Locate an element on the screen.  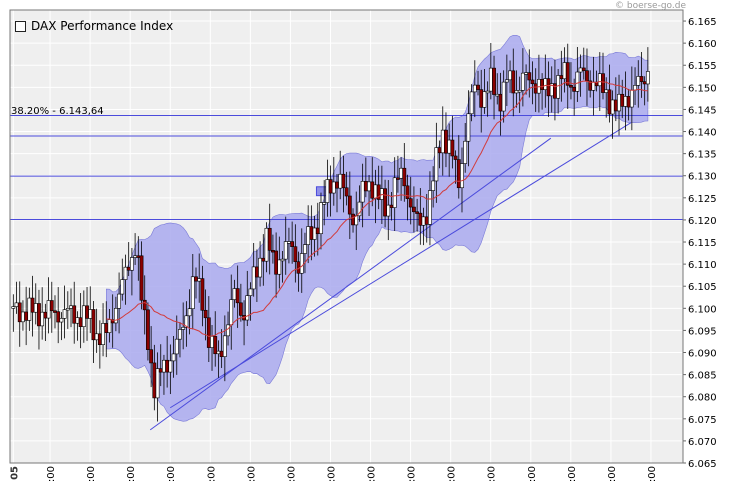
x-tick-label: 10:00 is located at coordinates (171, 473).